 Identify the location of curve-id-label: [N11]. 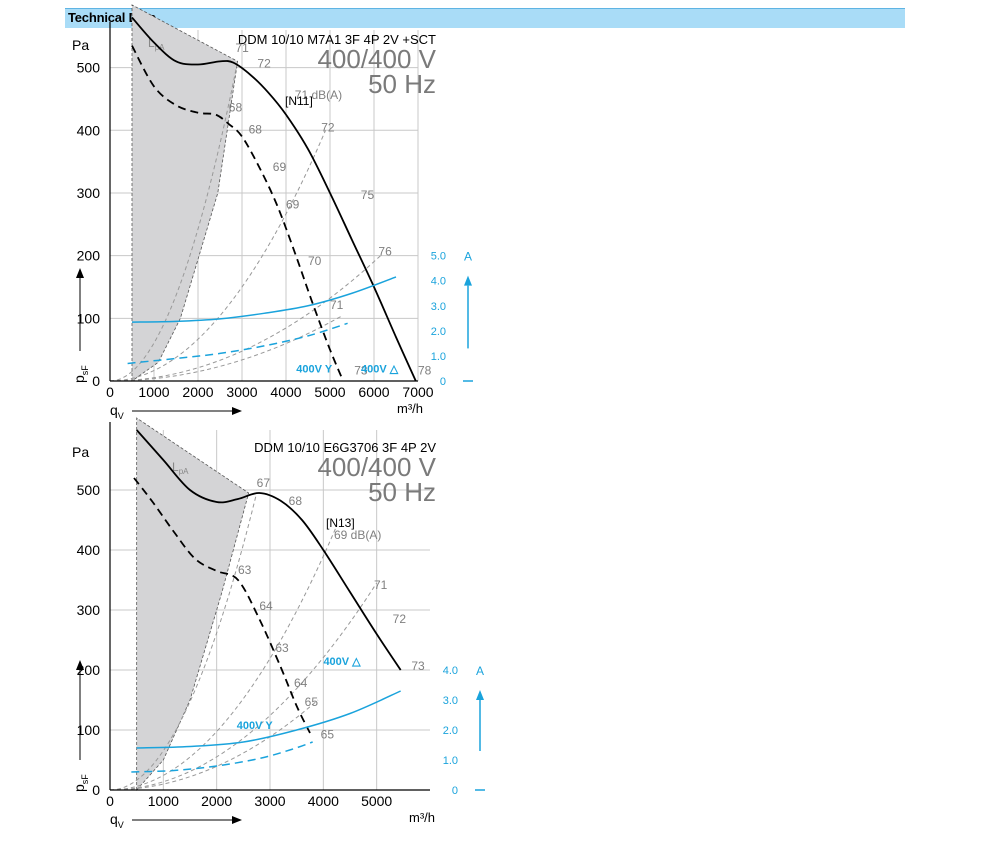
(299, 101).